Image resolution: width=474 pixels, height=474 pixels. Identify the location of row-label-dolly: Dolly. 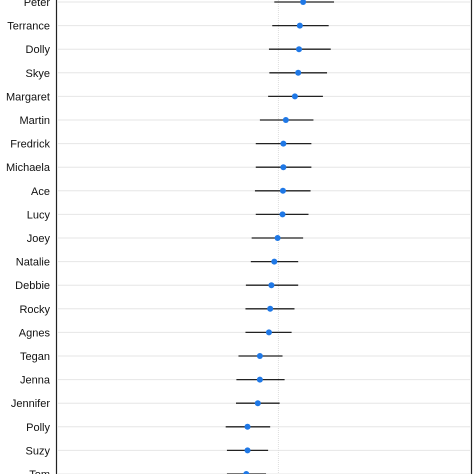
(38, 50).